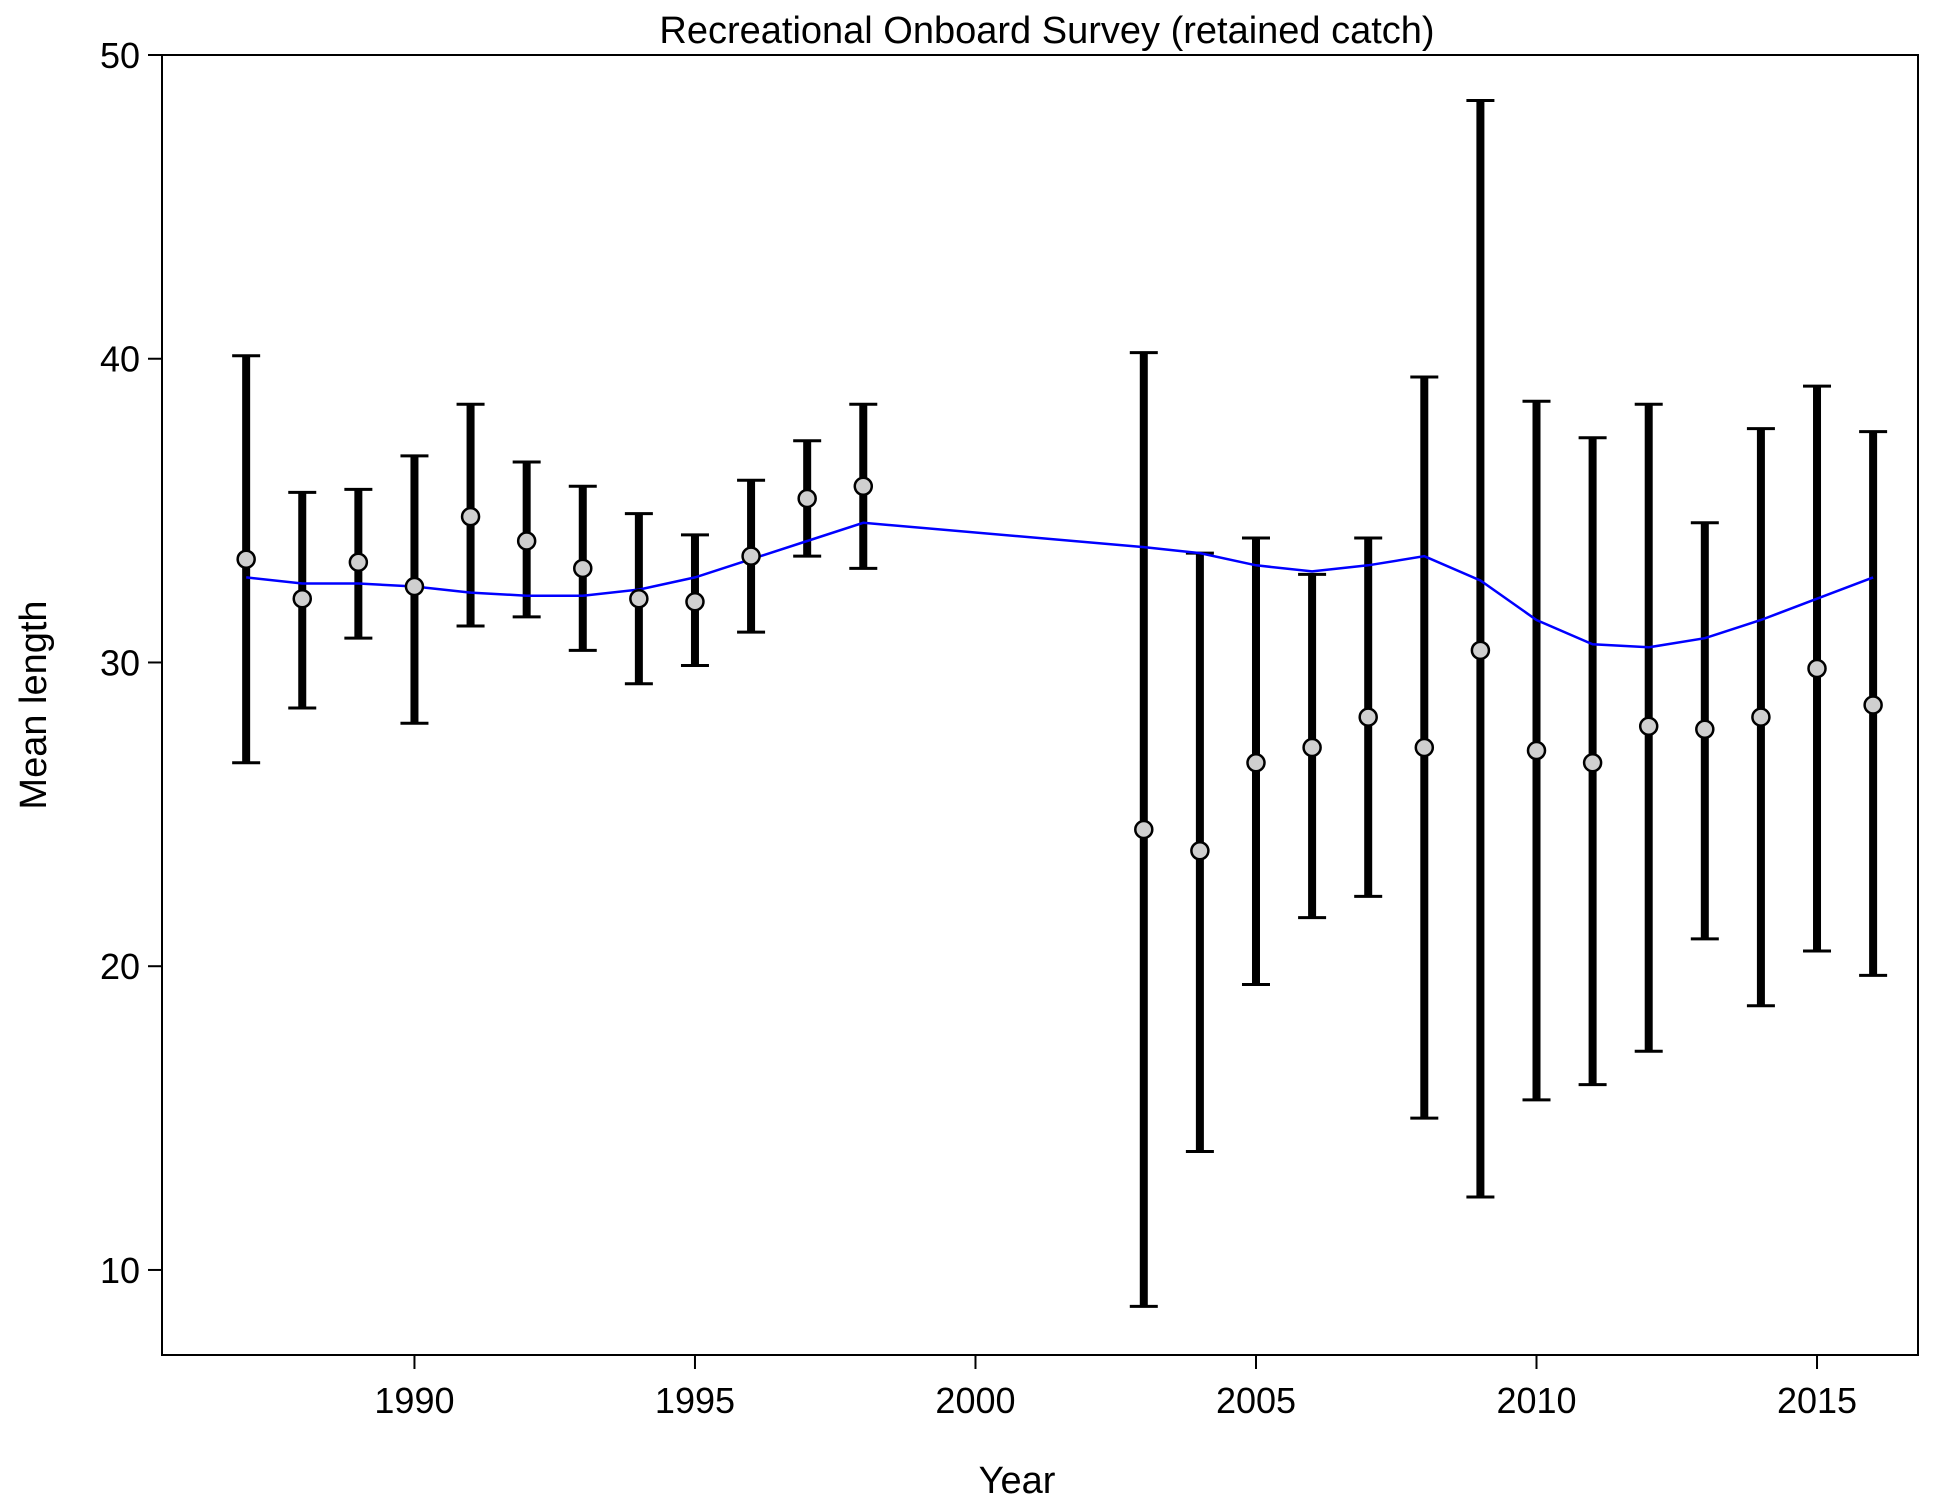  What do you see at coordinates (120, 55) in the screenshot?
I see `y-tick-label: 50` at bounding box center [120, 55].